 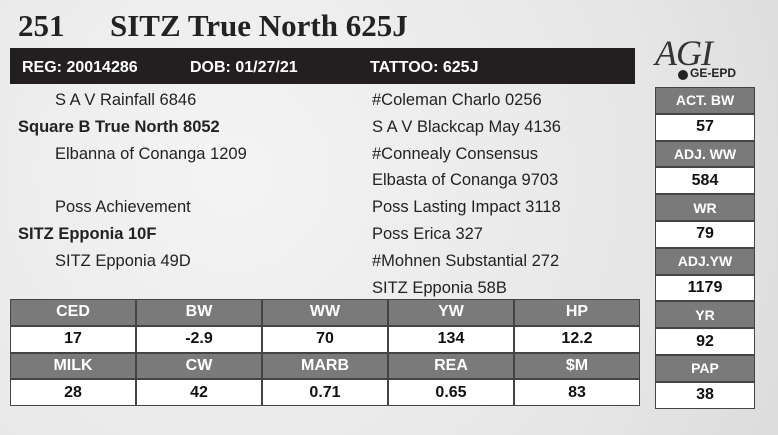 I want to click on info-field: REG: 20014286, so click(x=80, y=67).